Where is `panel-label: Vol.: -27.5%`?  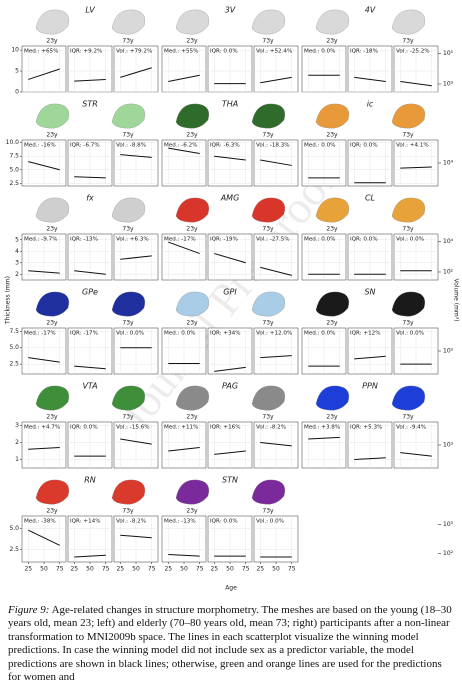 panel-label: Vol.: -27.5% is located at coordinates (273, 240).